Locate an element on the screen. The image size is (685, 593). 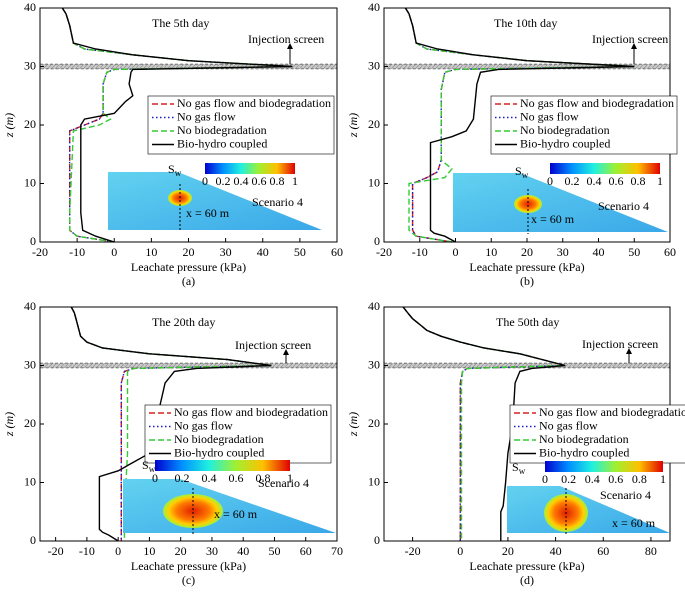
x-tick-label: 40 is located at coordinates (599, 252).